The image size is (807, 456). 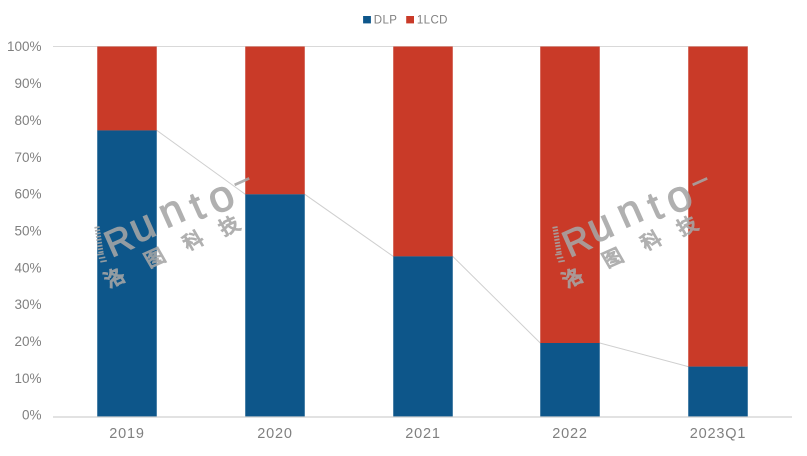 I want to click on svg-text: 70%, so click(x=27, y=157).